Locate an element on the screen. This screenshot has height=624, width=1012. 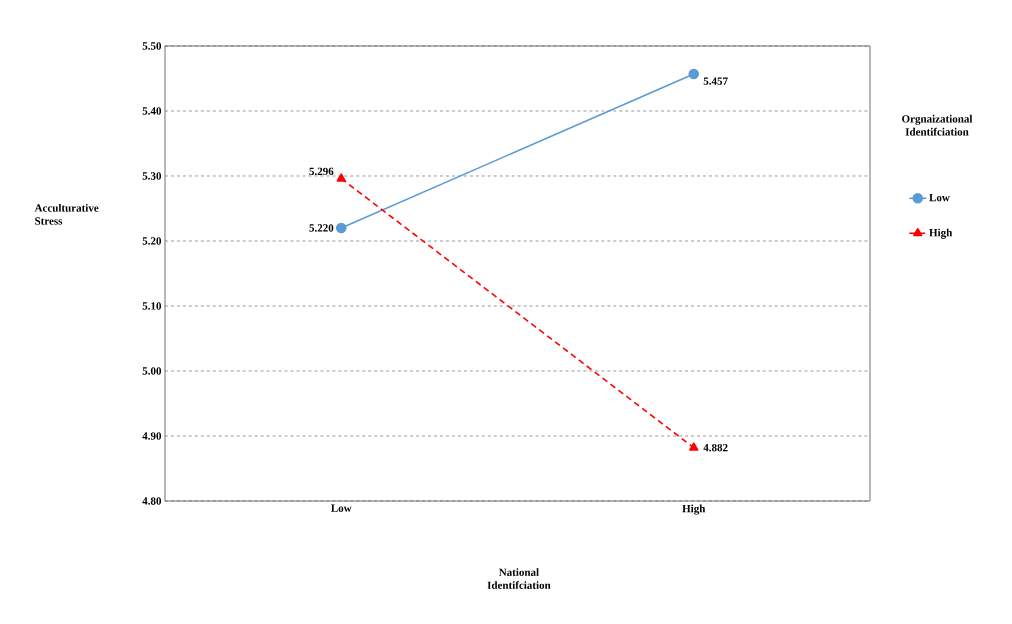
legend-label: Low is located at coordinates (939, 197).